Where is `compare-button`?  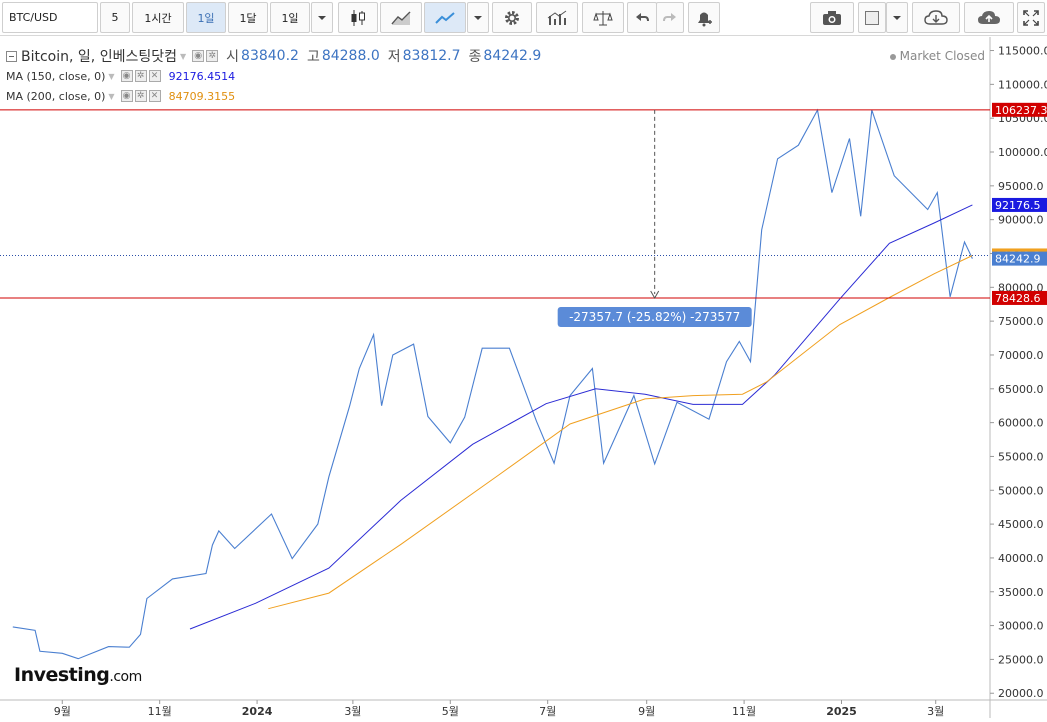 compare-button is located at coordinates (603, 17).